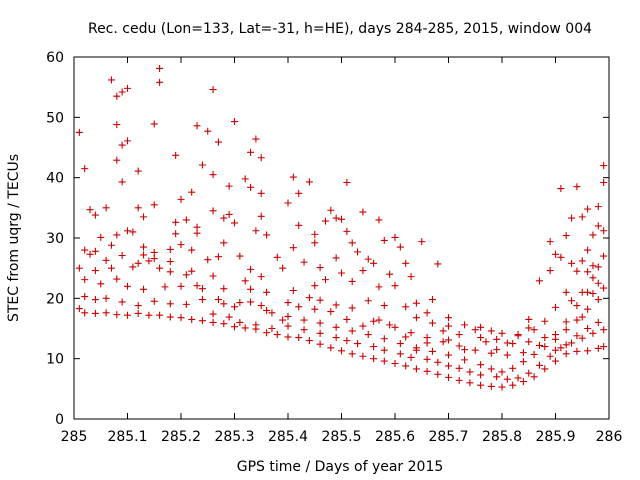 The width and height of the screenshot is (640, 480). I want to click on x-tick-label: 285.2, so click(181, 437).